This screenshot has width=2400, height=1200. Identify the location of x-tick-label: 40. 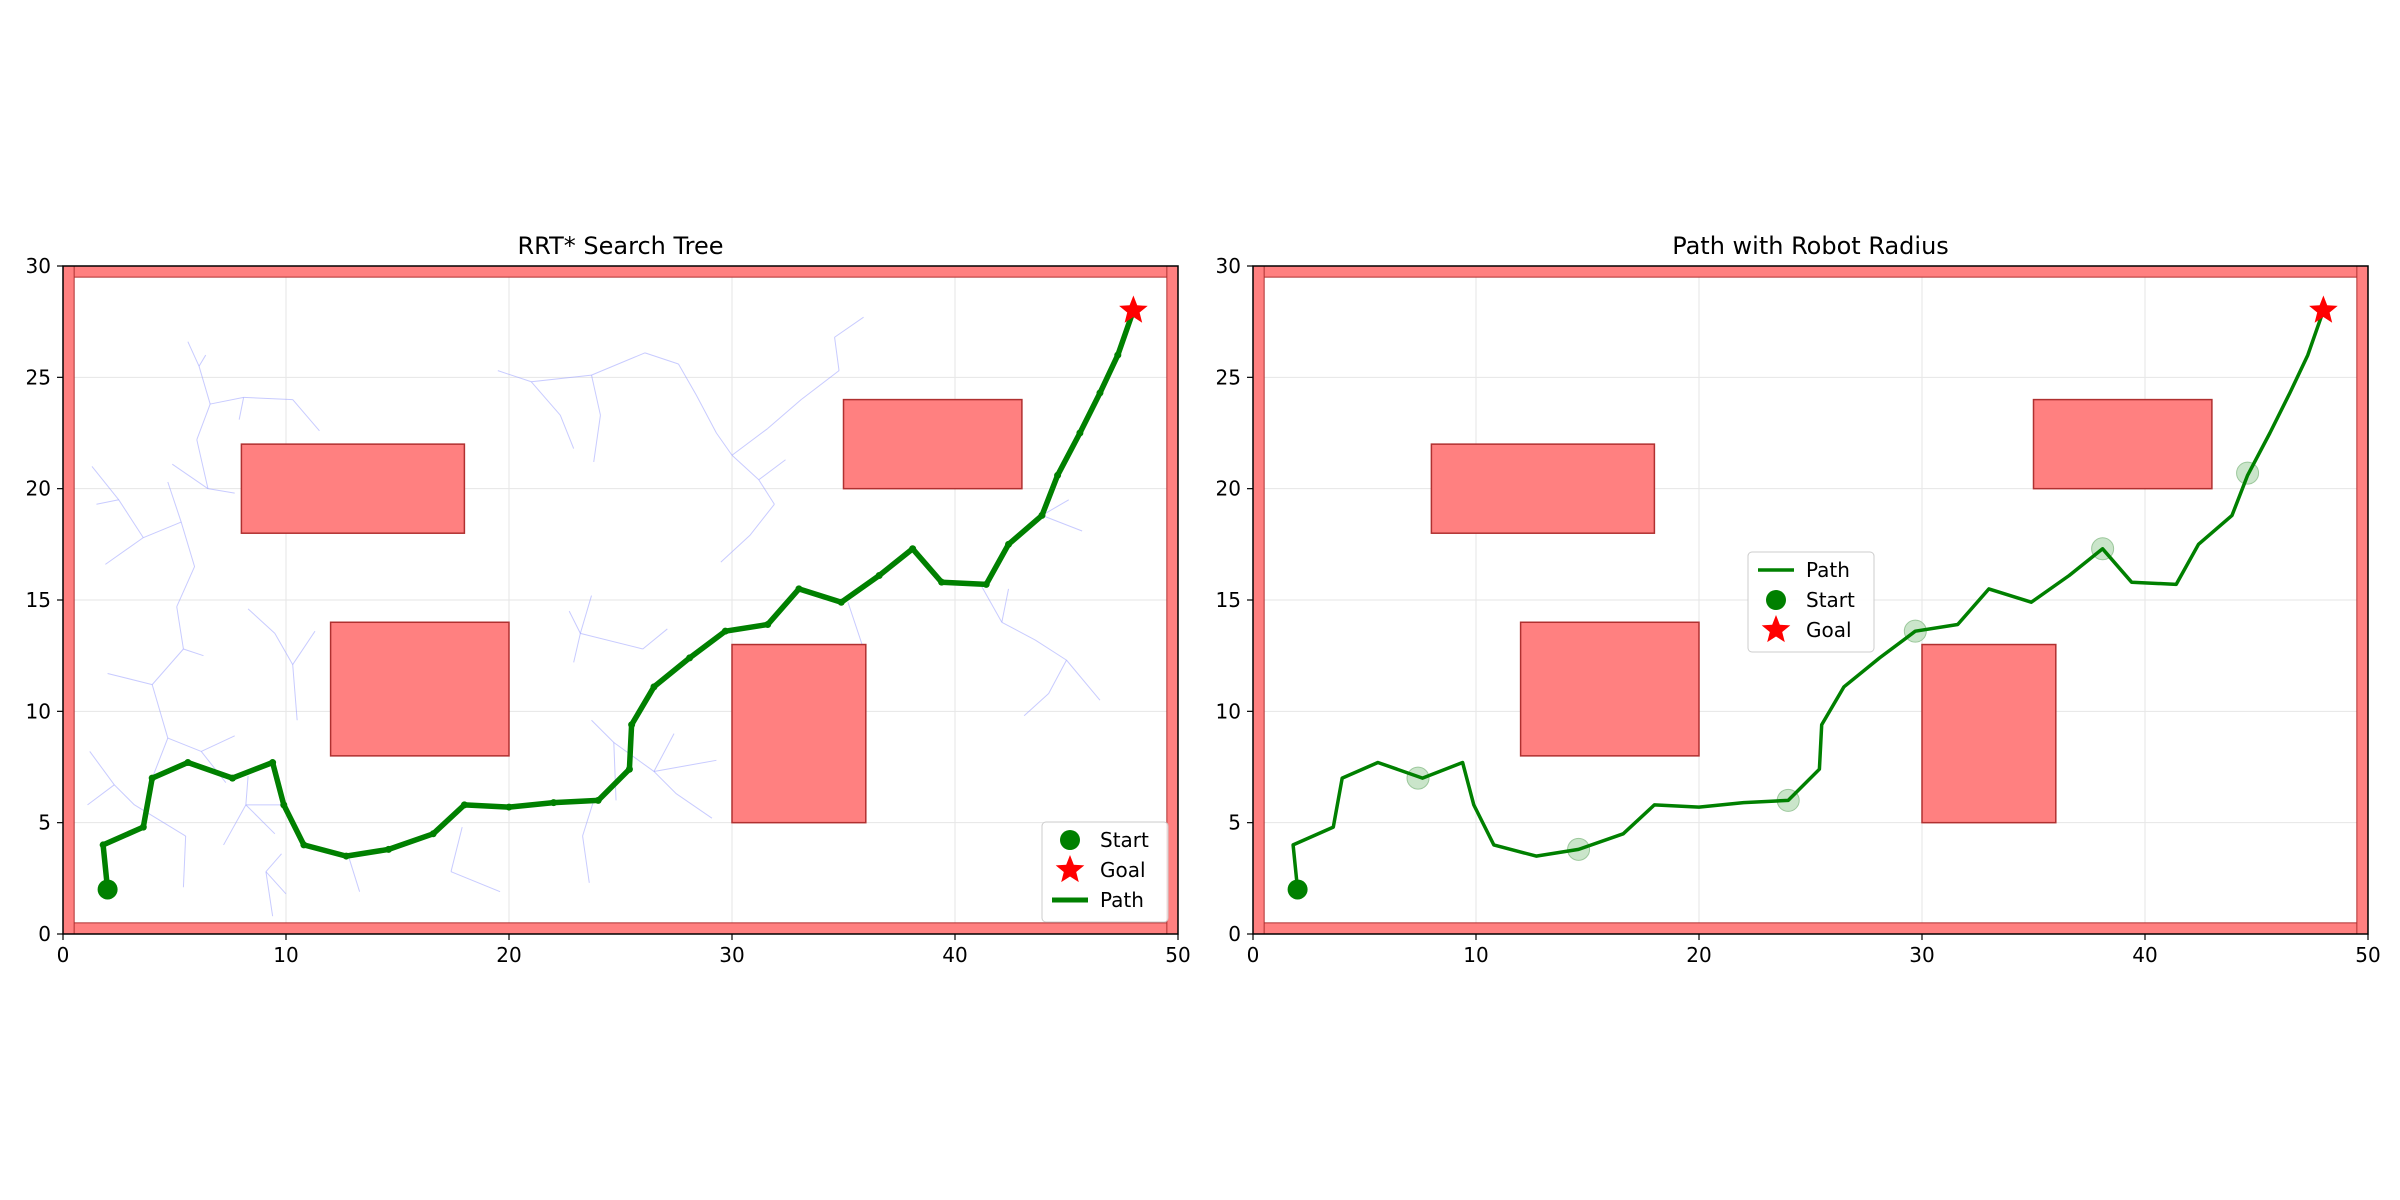
(2144, 955).